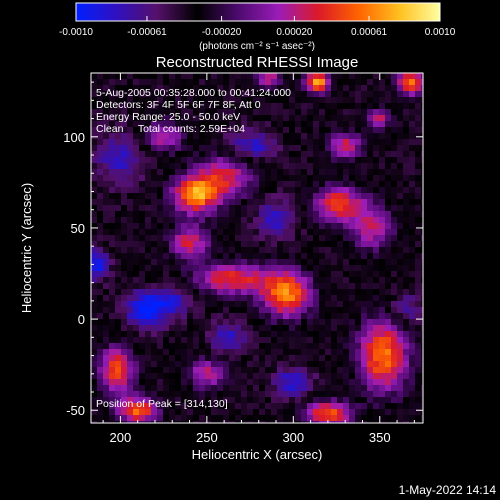 This screenshot has height=500, width=500. What do you see at coordinates (76, 32) in the screenshot?
I see `colorbar-tick-label: -0.0010` at bounding box center [76, 32].